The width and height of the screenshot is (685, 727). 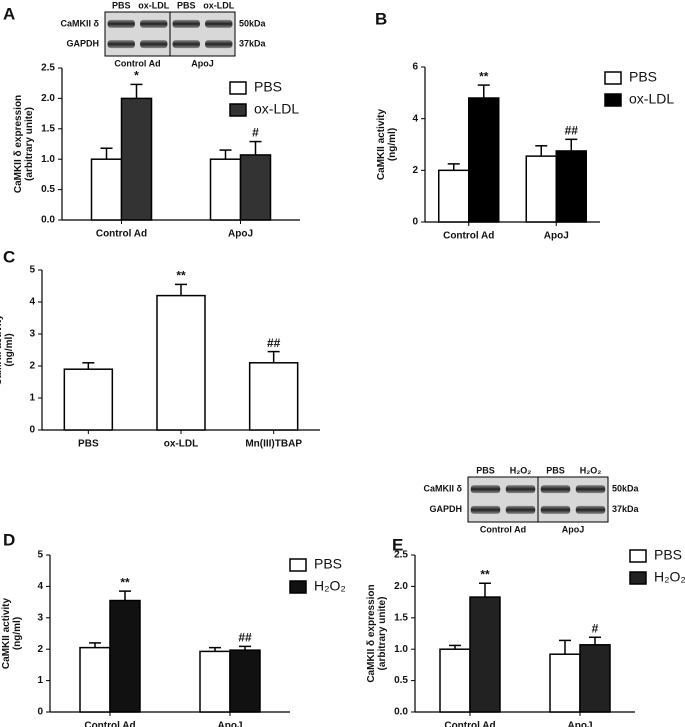 I want to click on y-axis-label: (arbitrary unite), so click(x=29, y=144).